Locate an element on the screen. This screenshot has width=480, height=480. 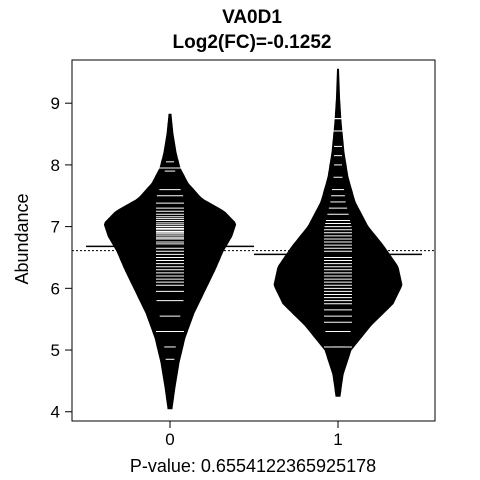
y-tick-label: 6 is located at coordinates (55, 288).